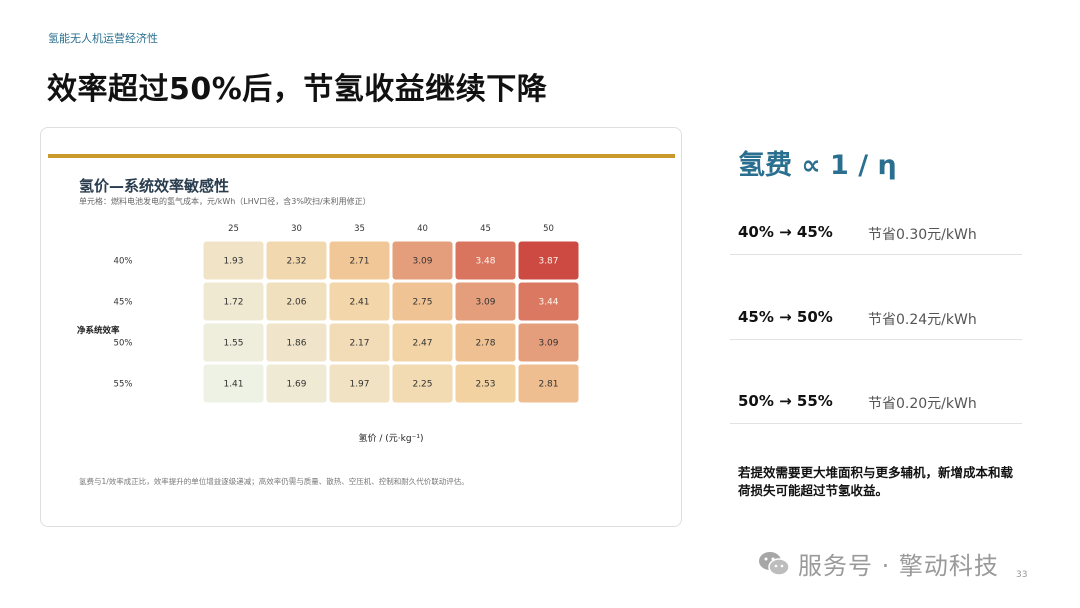 This screenshot has width=1080, height=608. What do you see at coordinates (98, 330) in the screenshot?
I see `y-axis-label: 净系统效率` at bounding box center [98, 330].